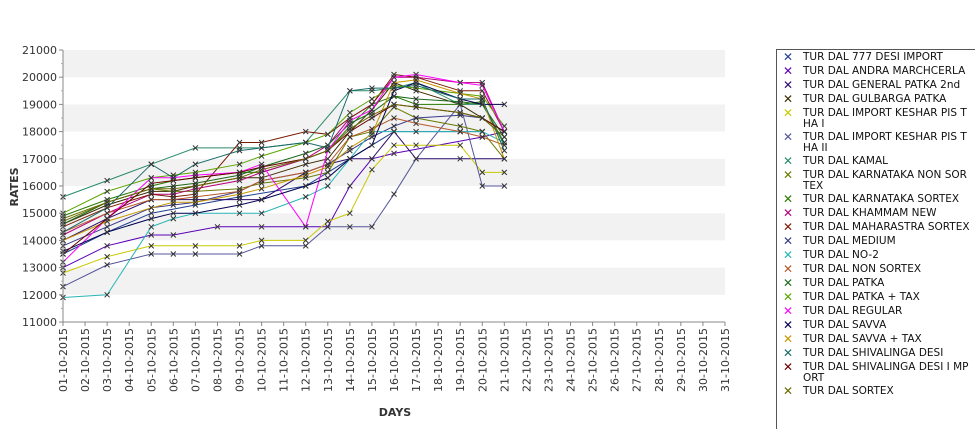 Image resolution: width=975 pixels, height=429 pixels. I want to click on y-tick-label: 15000, so click(39, 213).